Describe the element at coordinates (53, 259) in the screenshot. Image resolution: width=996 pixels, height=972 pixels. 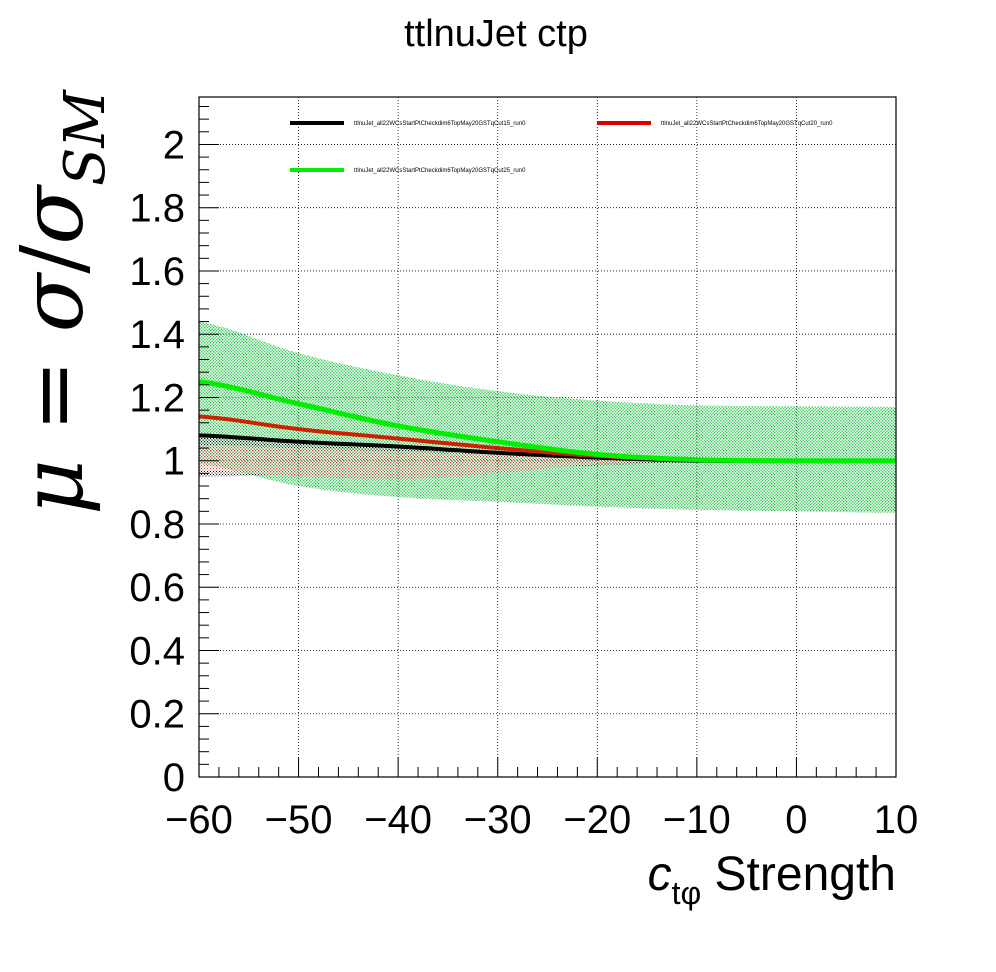
I see `y-axis-label-slash: /` at that location.